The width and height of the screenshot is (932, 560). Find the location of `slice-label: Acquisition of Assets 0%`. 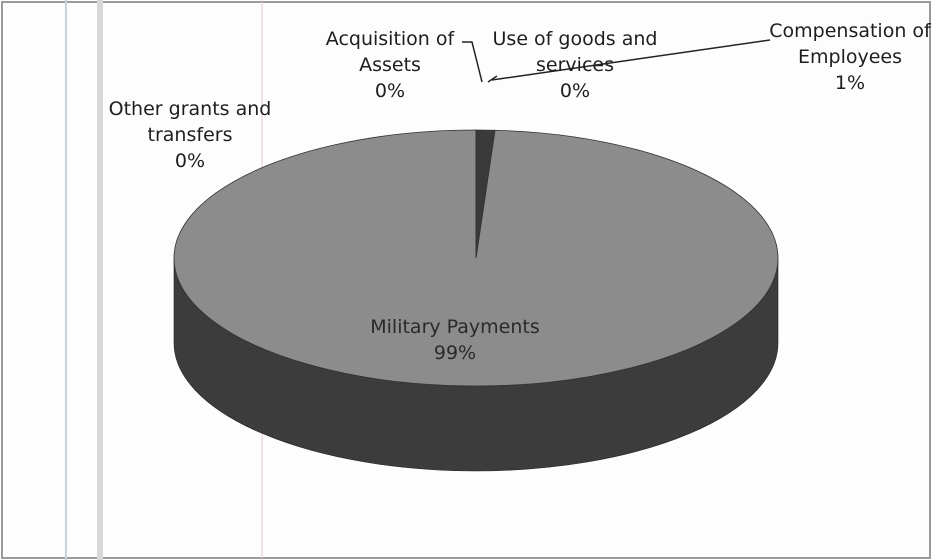

slice-label: Acquisition of Assets 0% is located at coordinates (390, 65).